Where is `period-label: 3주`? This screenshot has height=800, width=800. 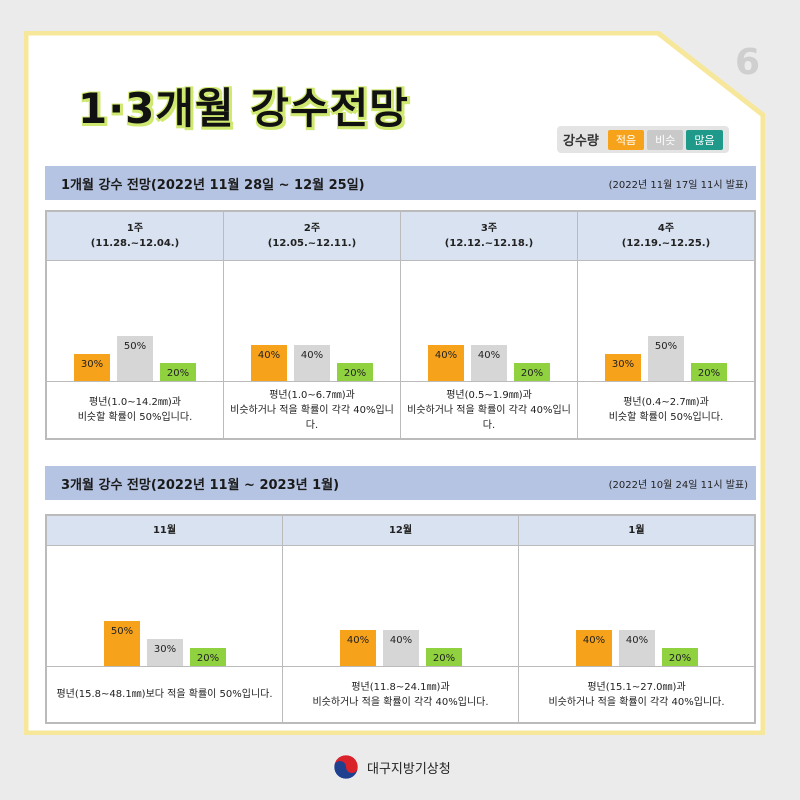 period-label: 3주 is located at coordinates (489, 228).